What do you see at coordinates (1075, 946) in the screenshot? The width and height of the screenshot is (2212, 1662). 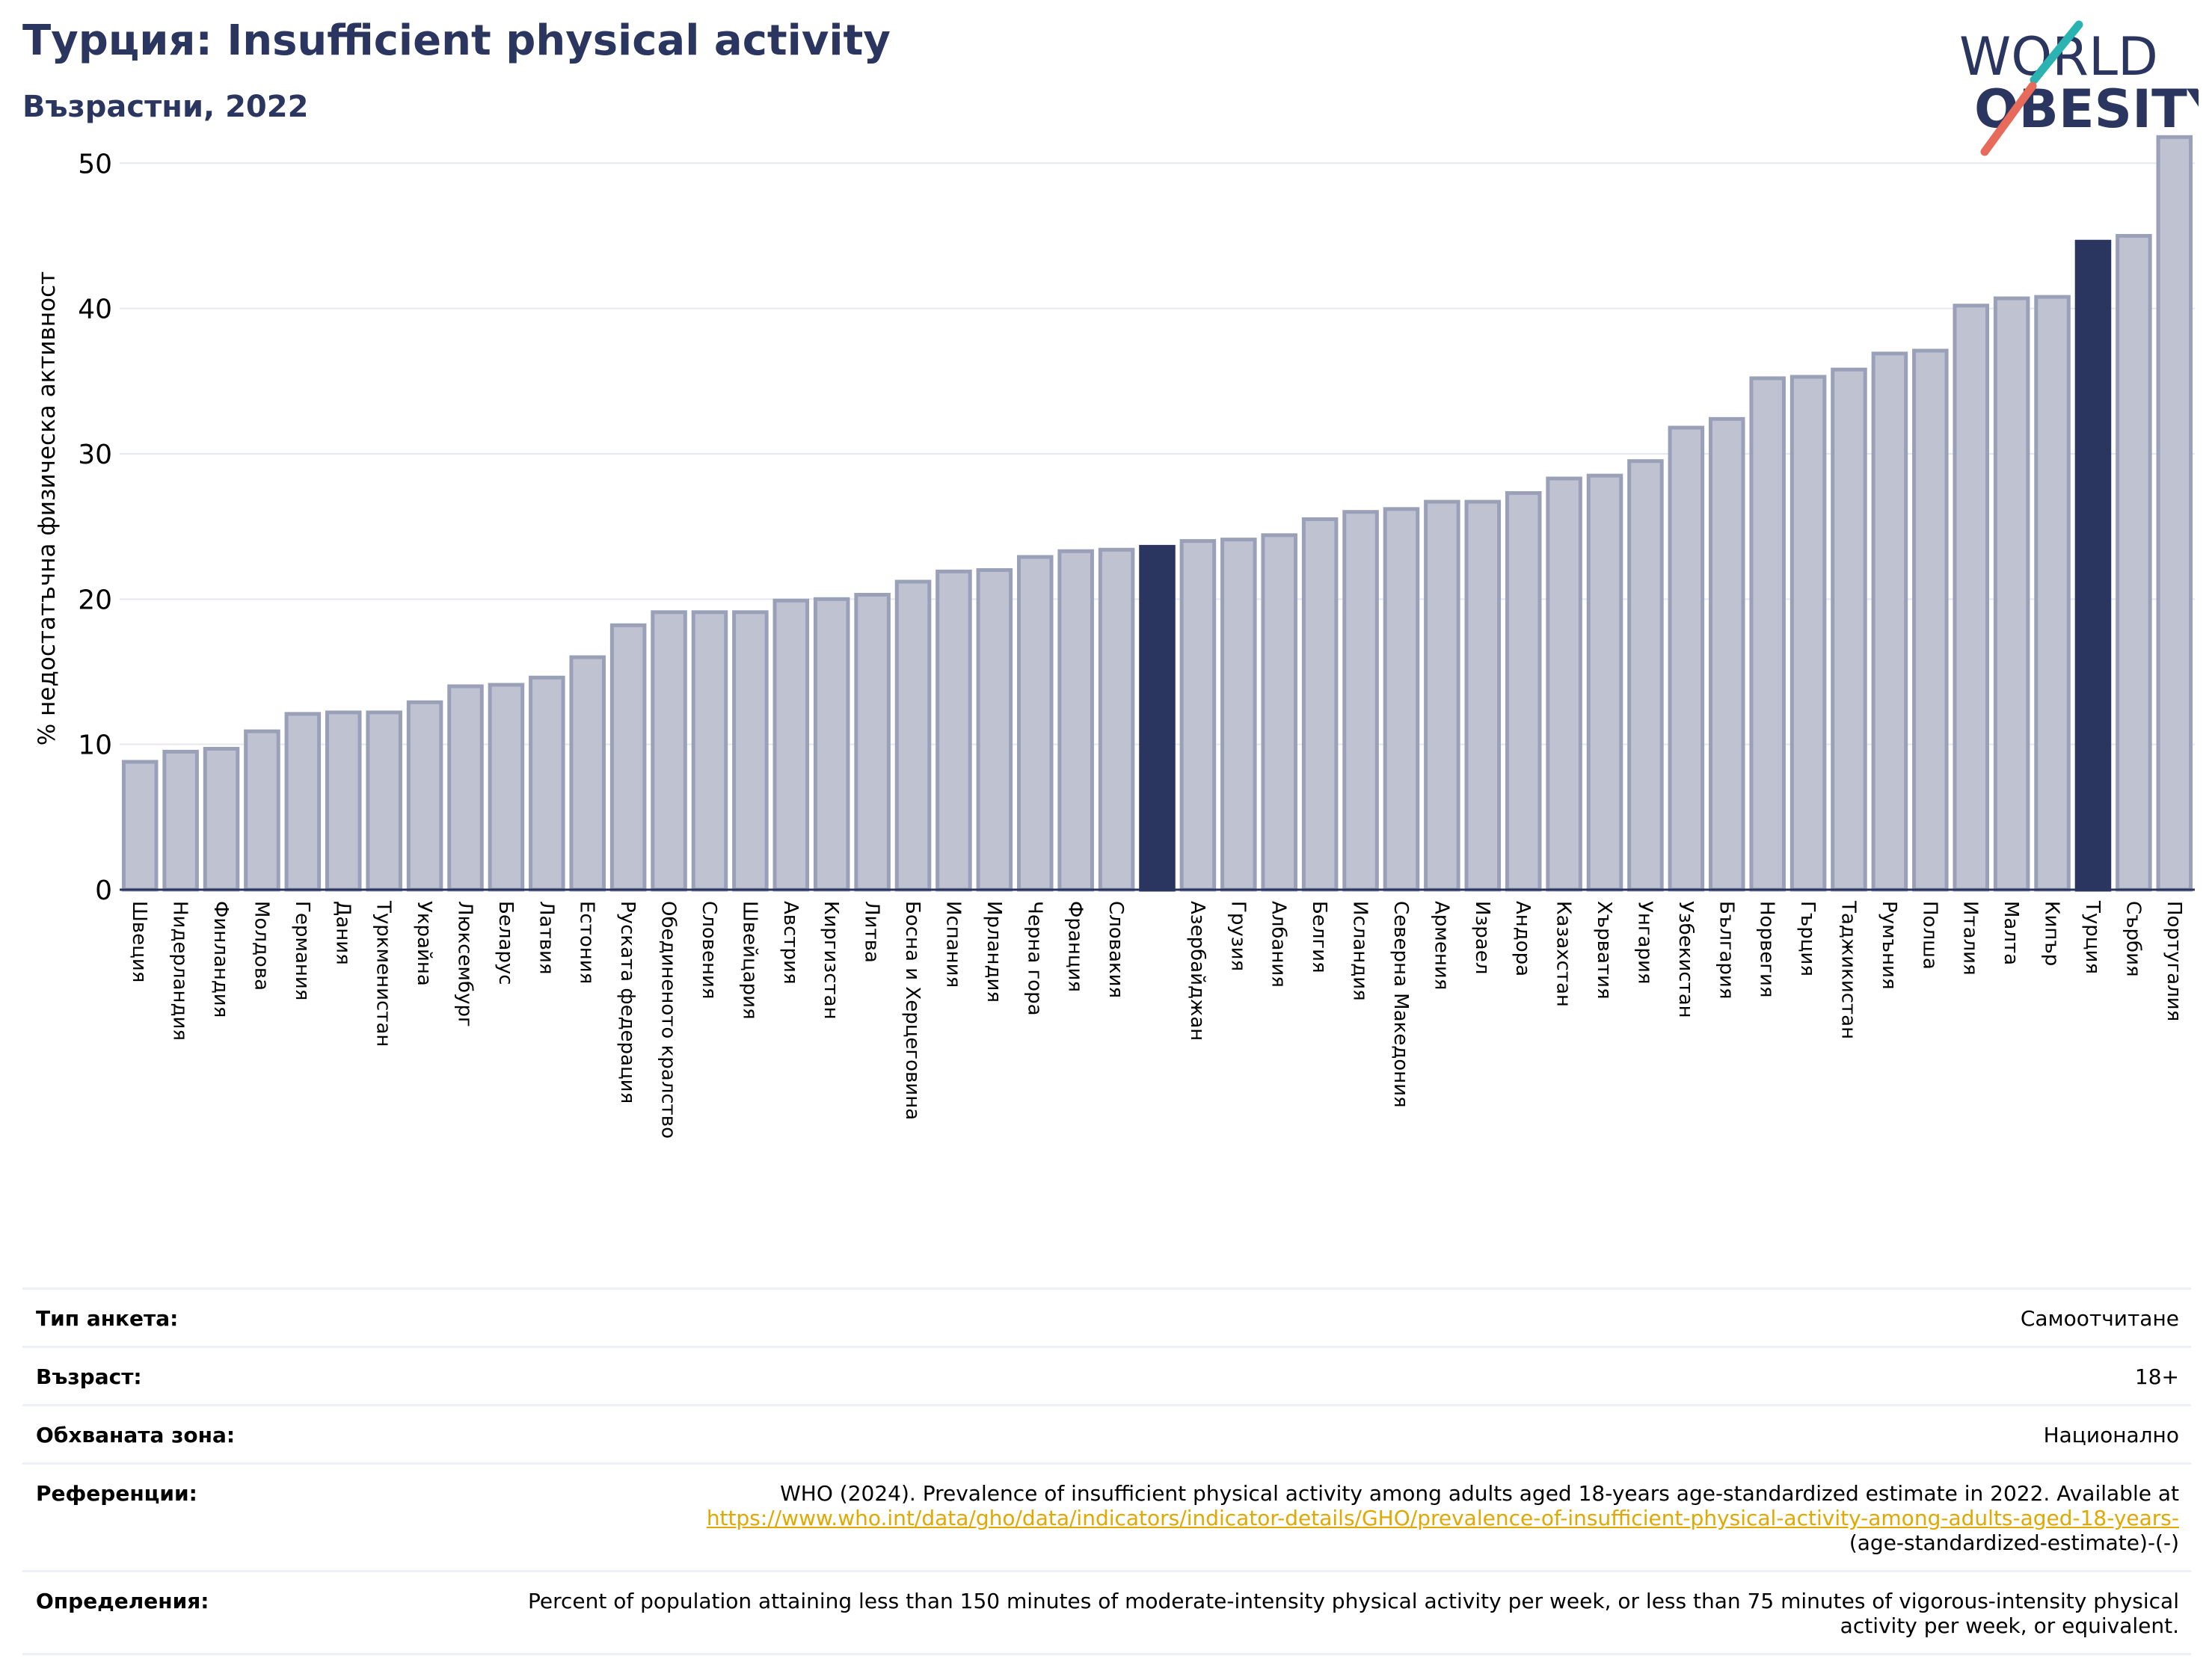 I see `x-tick-label: Франция` at bounding box center [1075, 946].